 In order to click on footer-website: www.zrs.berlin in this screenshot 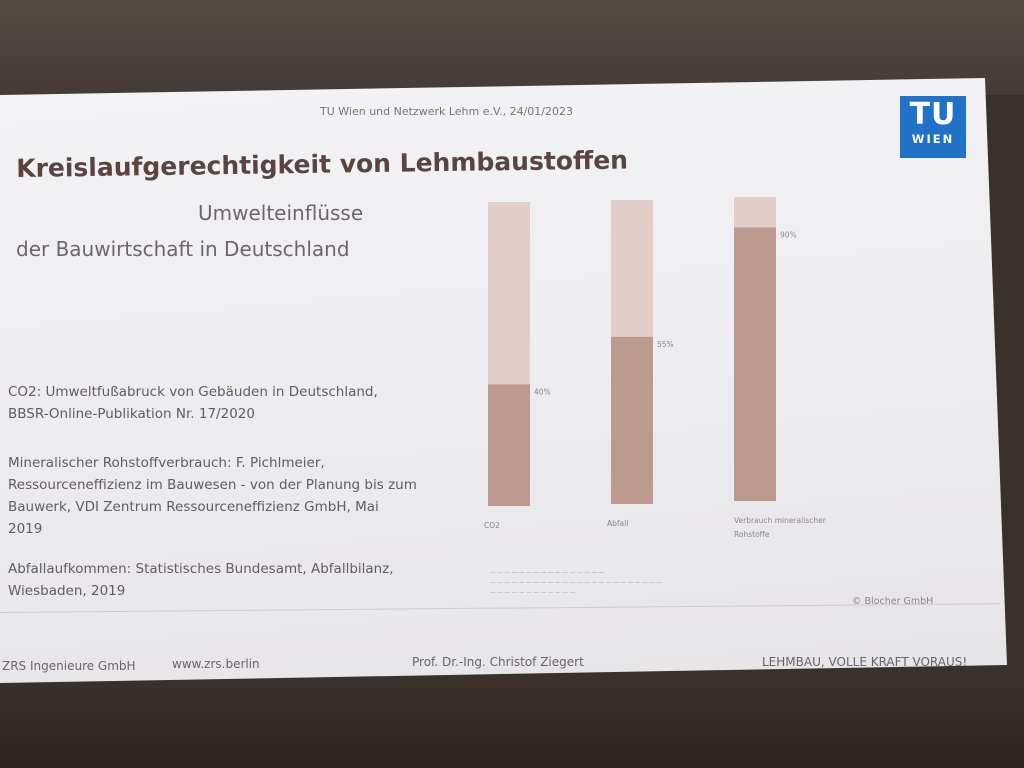, I will do `click(216, 664)`.